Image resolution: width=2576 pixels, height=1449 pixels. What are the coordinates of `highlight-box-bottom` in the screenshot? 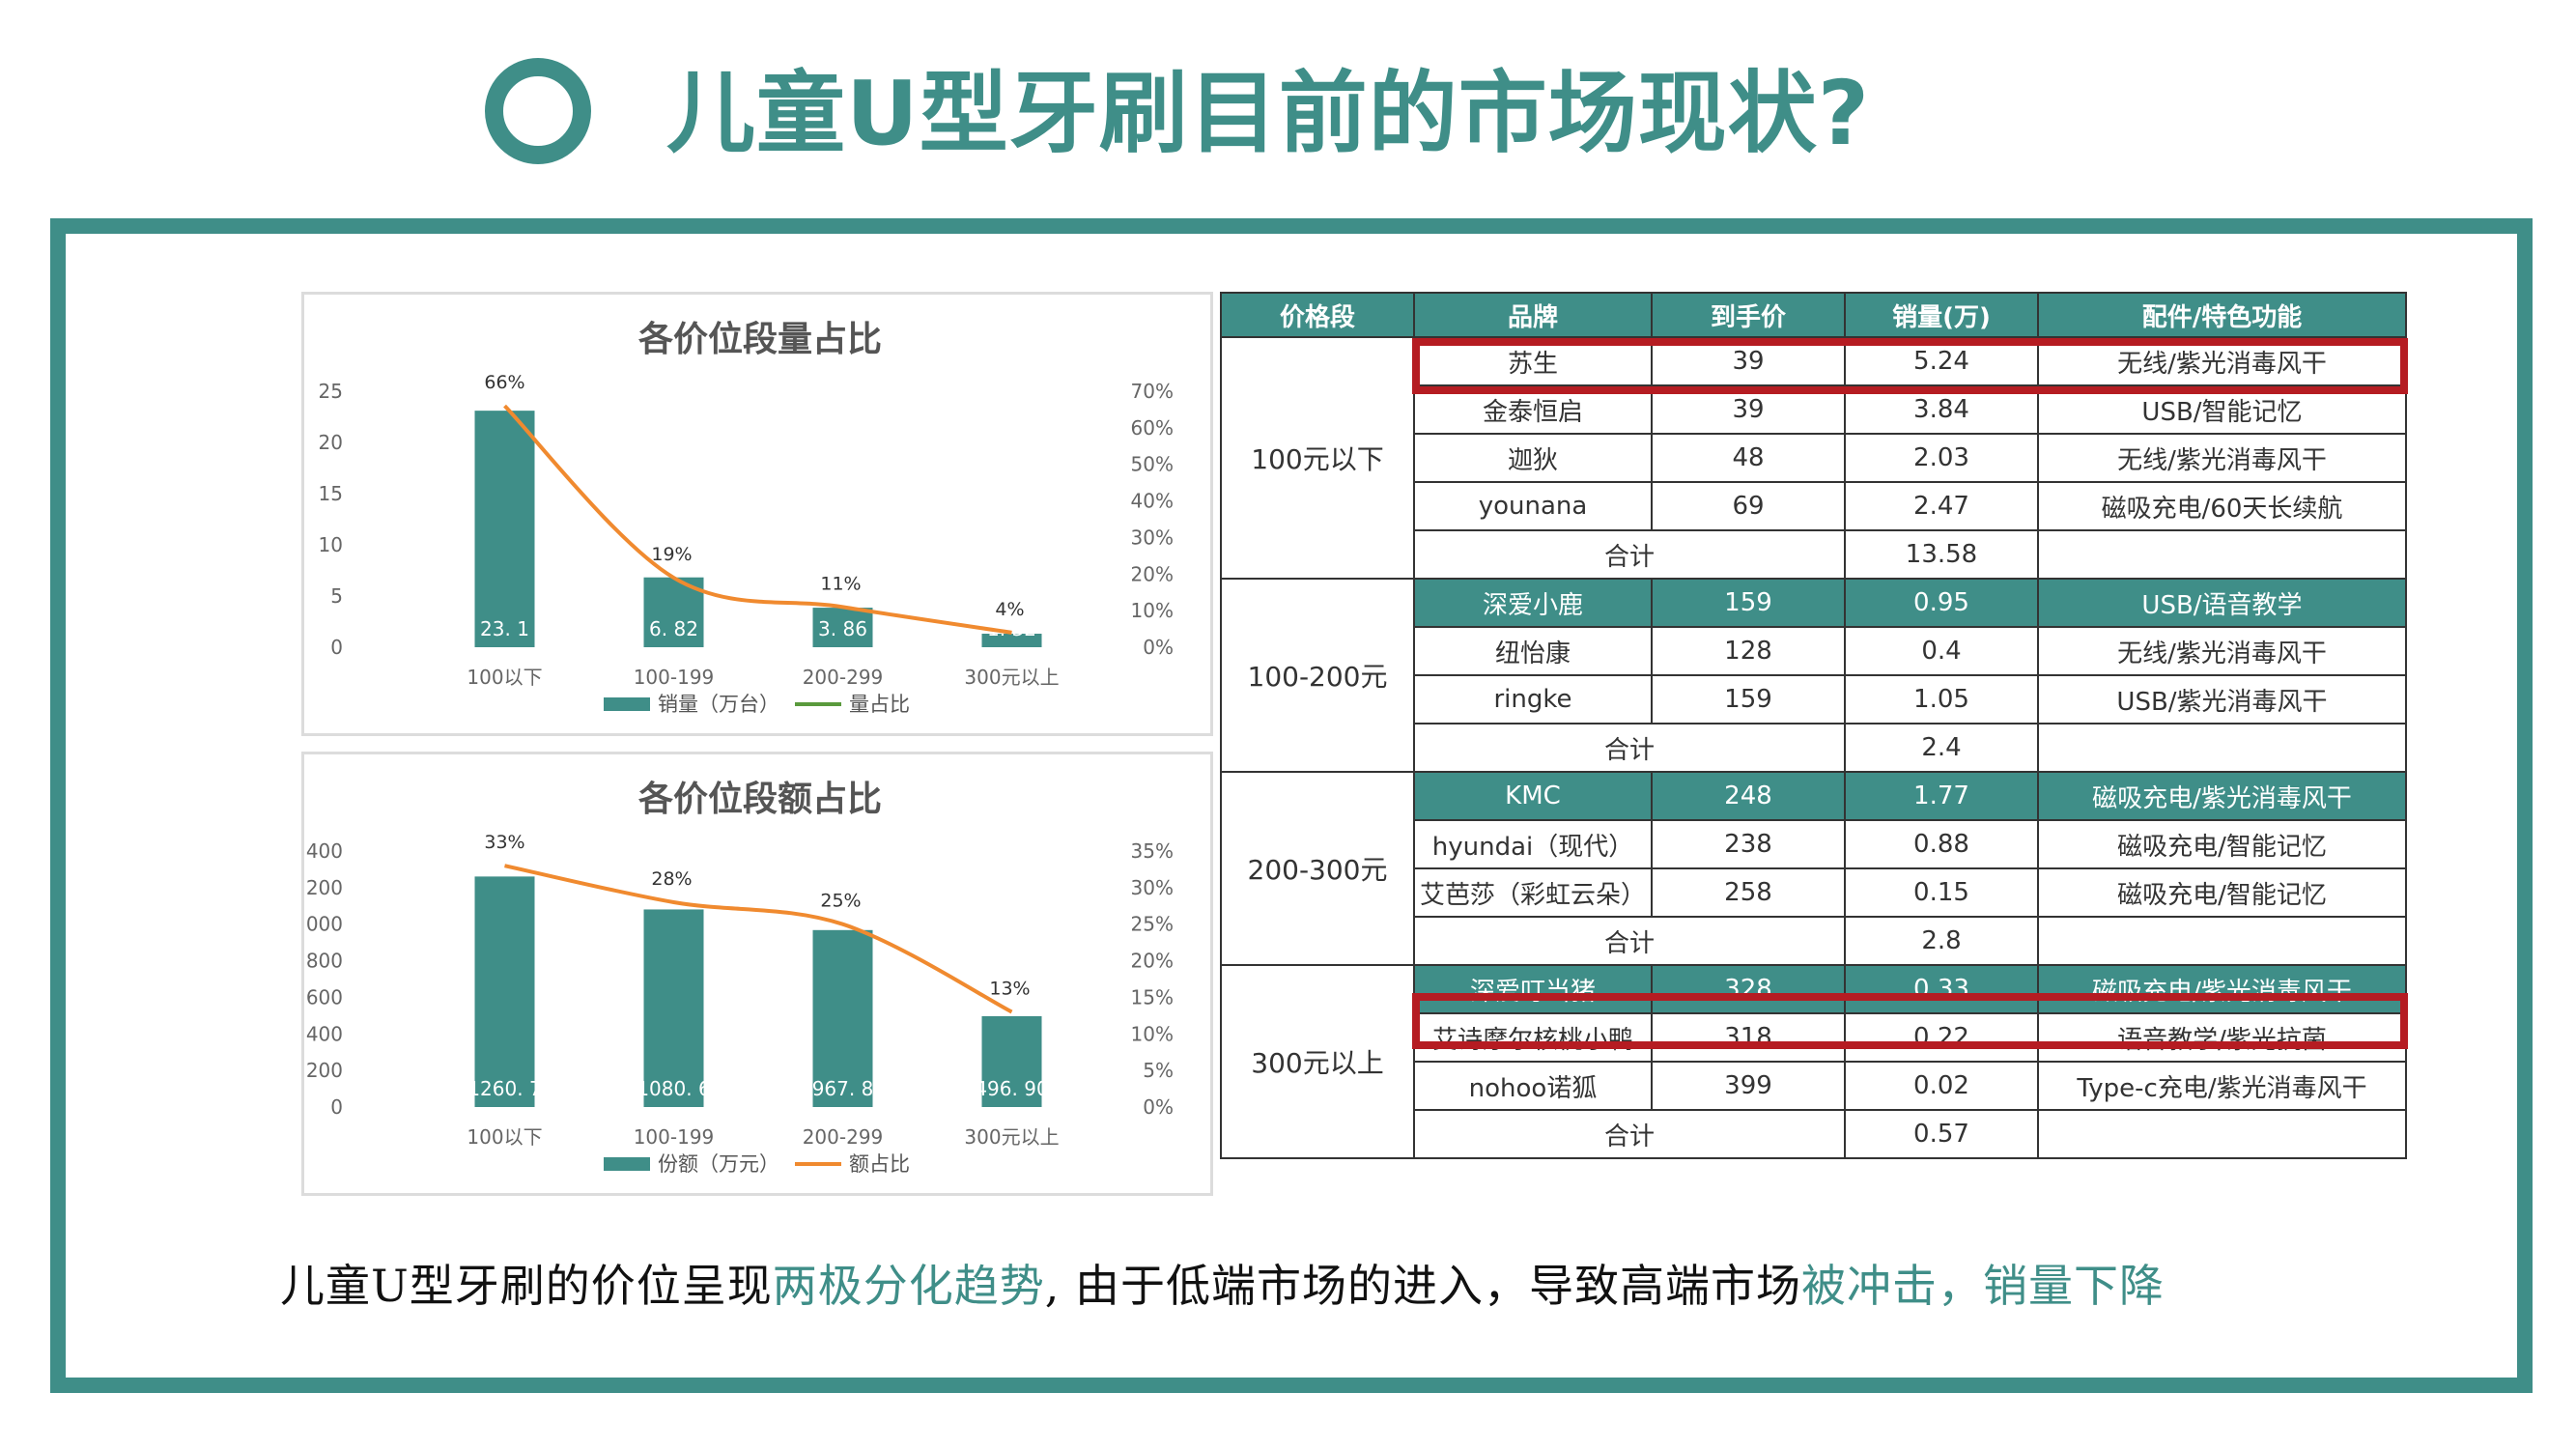 It's located at (1910, 1021).